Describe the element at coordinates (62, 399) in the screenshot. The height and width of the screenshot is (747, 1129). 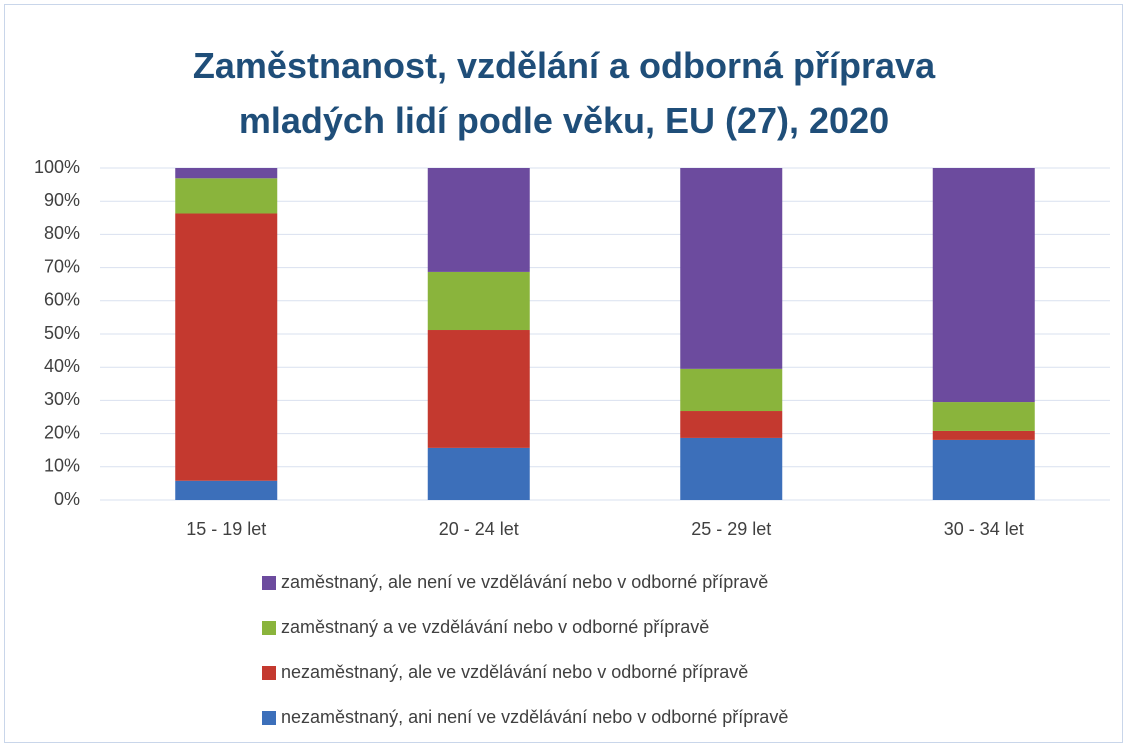
I see `y-tick-label: 30%` at that location.